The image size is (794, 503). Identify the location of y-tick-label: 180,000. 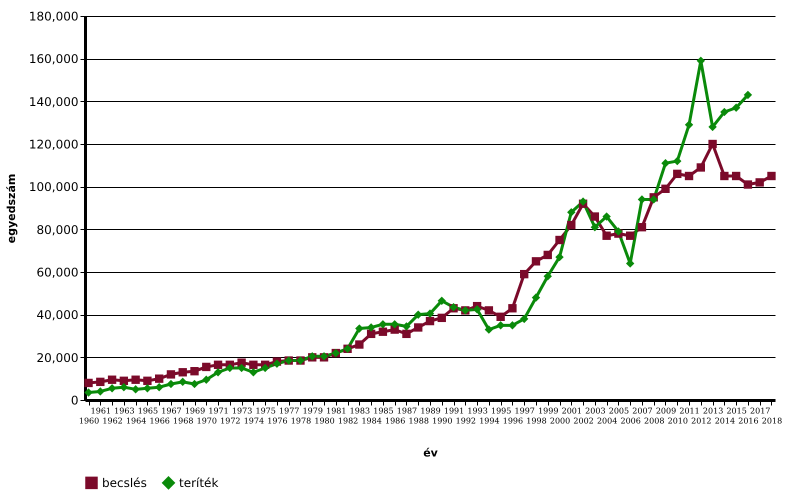
(53, 17).